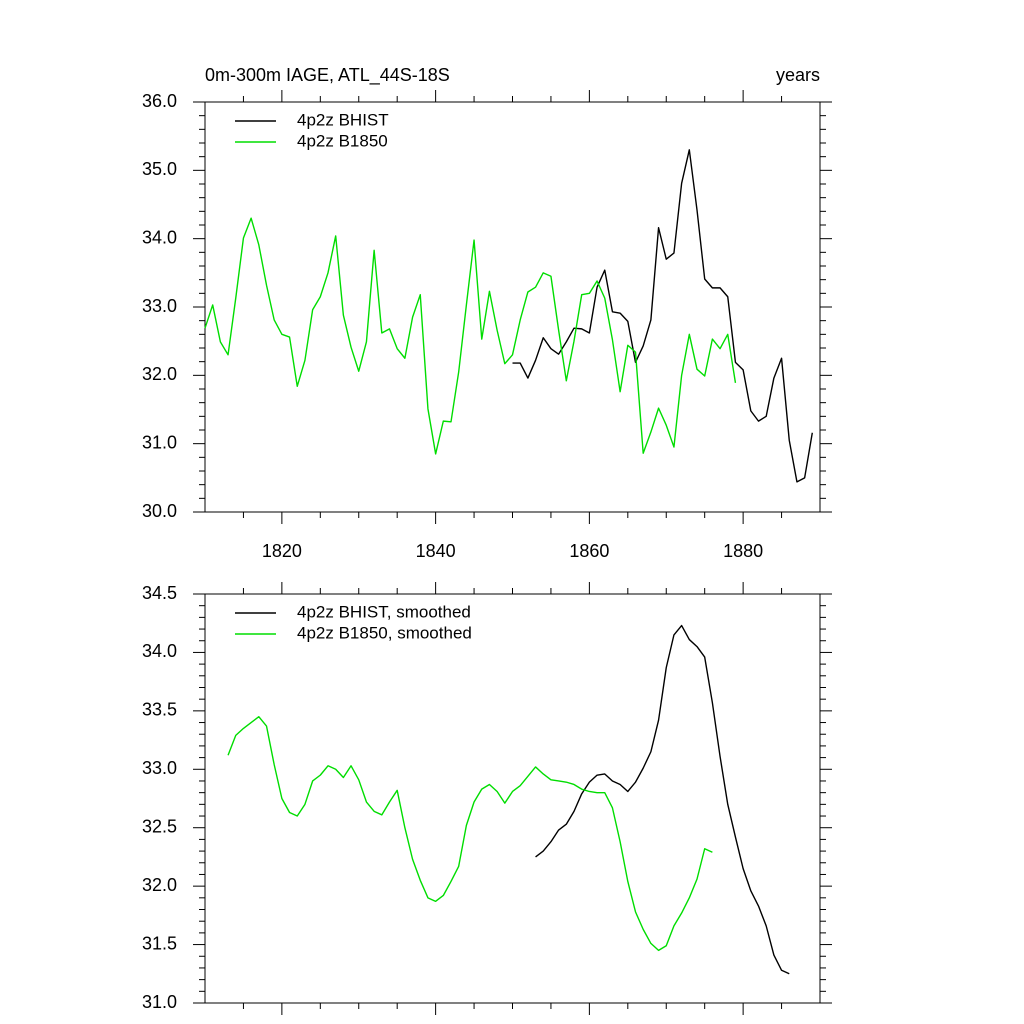  I want to click on y-tick-label: 32.5, so click(159, 826).